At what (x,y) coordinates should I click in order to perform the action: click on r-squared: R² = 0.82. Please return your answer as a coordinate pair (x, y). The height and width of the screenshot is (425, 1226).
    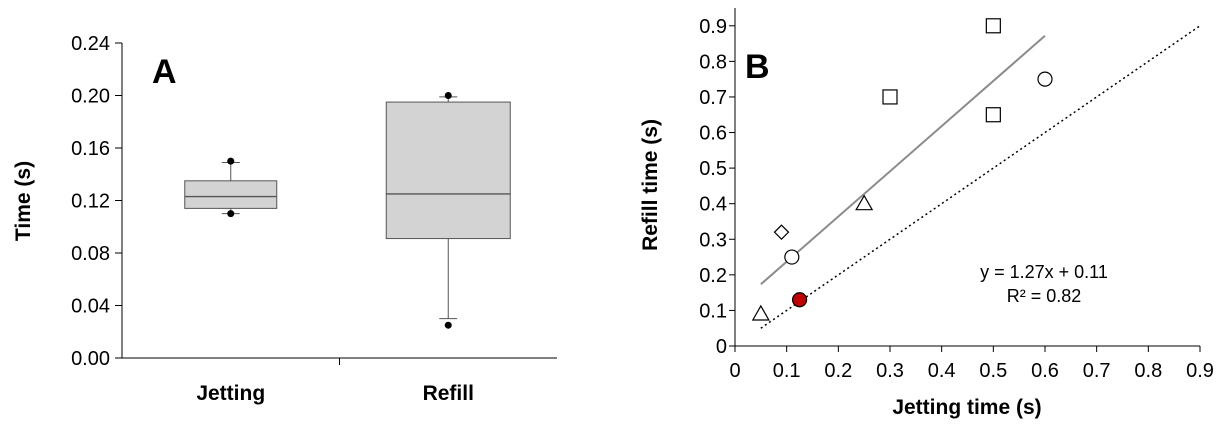
    Looking at the image, I should click on (1044, 296).